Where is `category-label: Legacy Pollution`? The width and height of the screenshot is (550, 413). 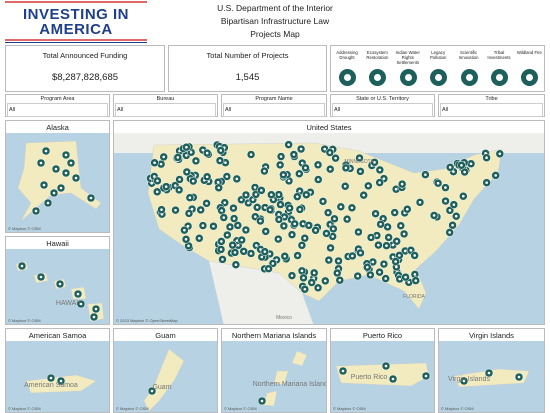
category-label: Legacy Pollution is located at coordinates (438, 55).